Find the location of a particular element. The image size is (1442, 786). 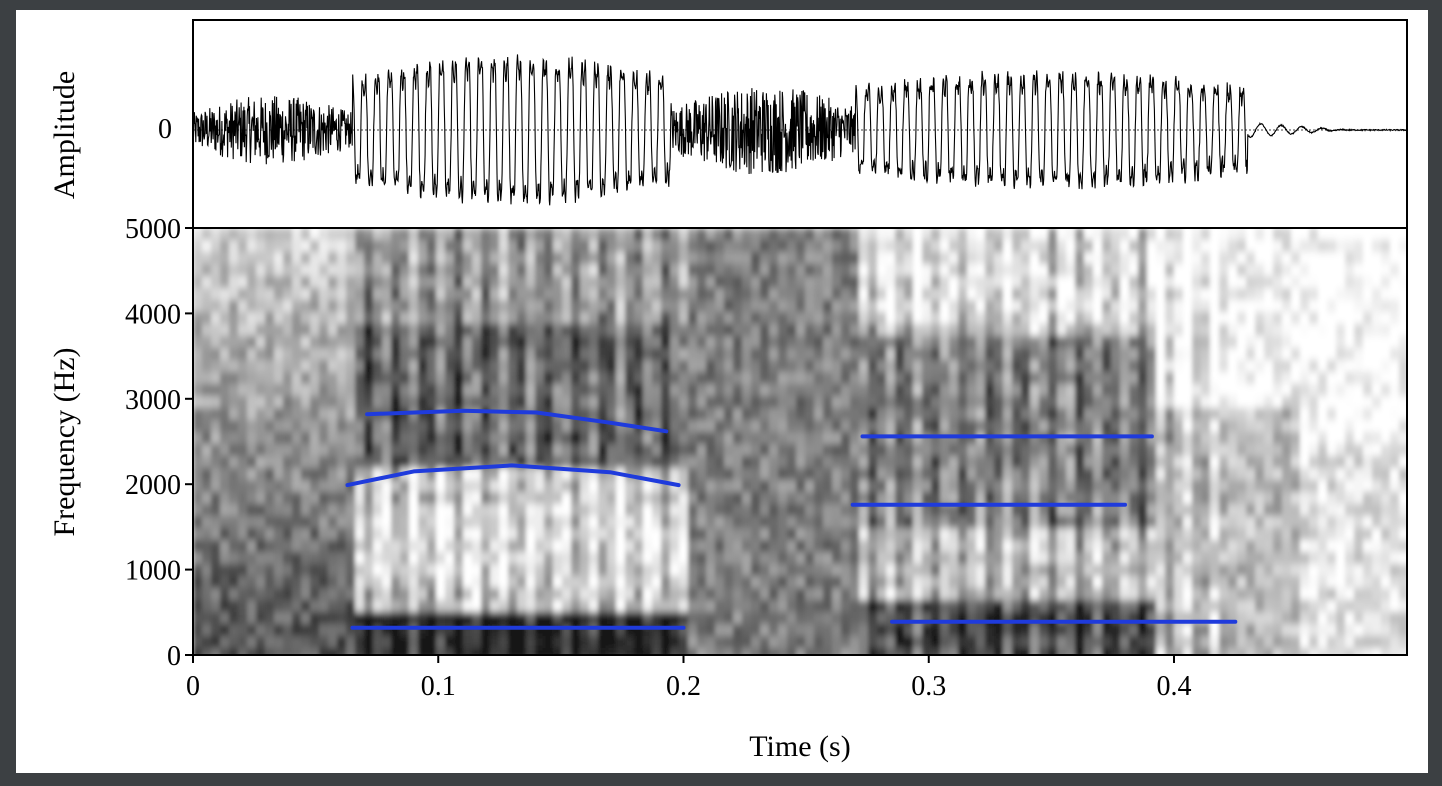

frequency-ticks: 0 1000 2000 3000 4000 5000 is located at coordinates (159, 443).